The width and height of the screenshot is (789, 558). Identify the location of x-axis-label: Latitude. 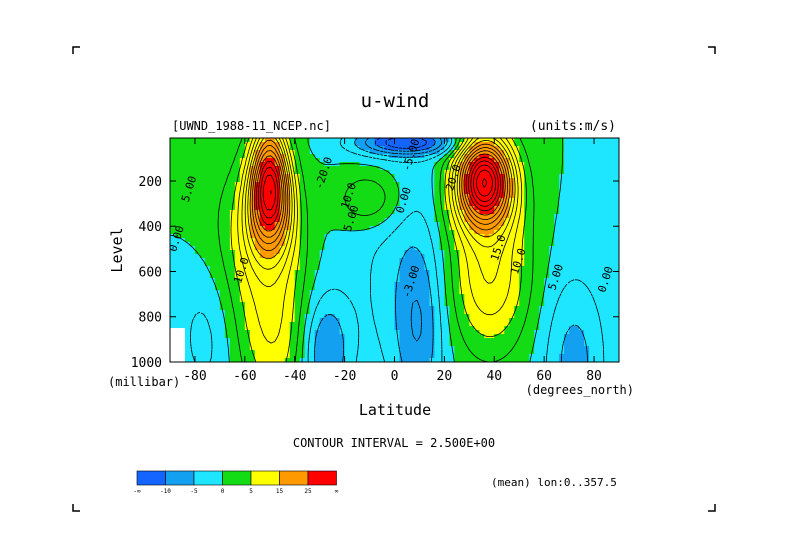
(395, 410).